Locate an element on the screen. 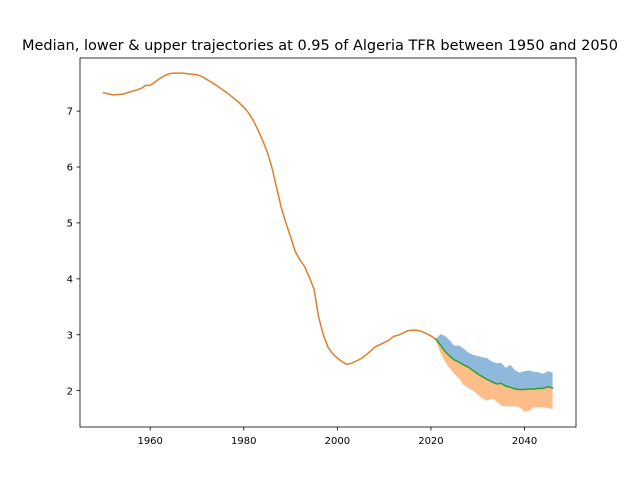  upper-band is located at coordinates (494, 362).